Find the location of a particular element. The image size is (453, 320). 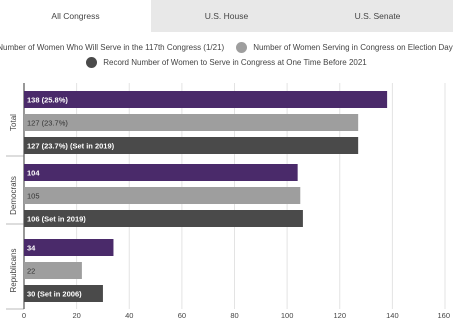

bar-label-democrats-record: 106 (Set in 2019) is located at coordinates (56, 219).